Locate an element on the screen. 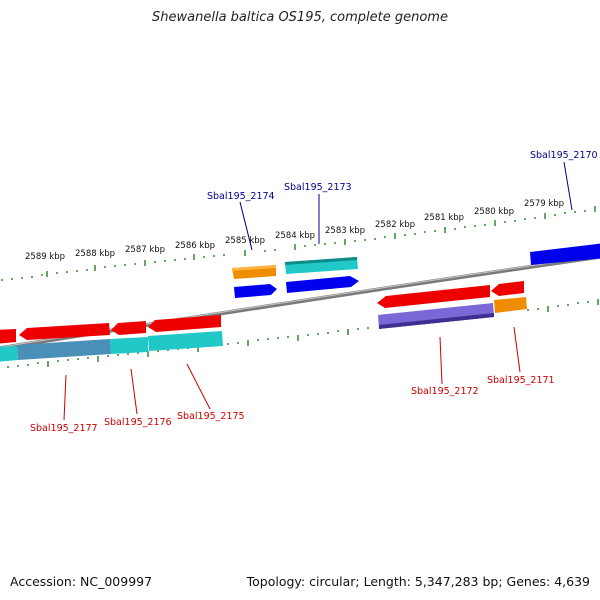 The image size is (600, 600). kbp-label: 2587 kbp is located at coordinates (145, 250).